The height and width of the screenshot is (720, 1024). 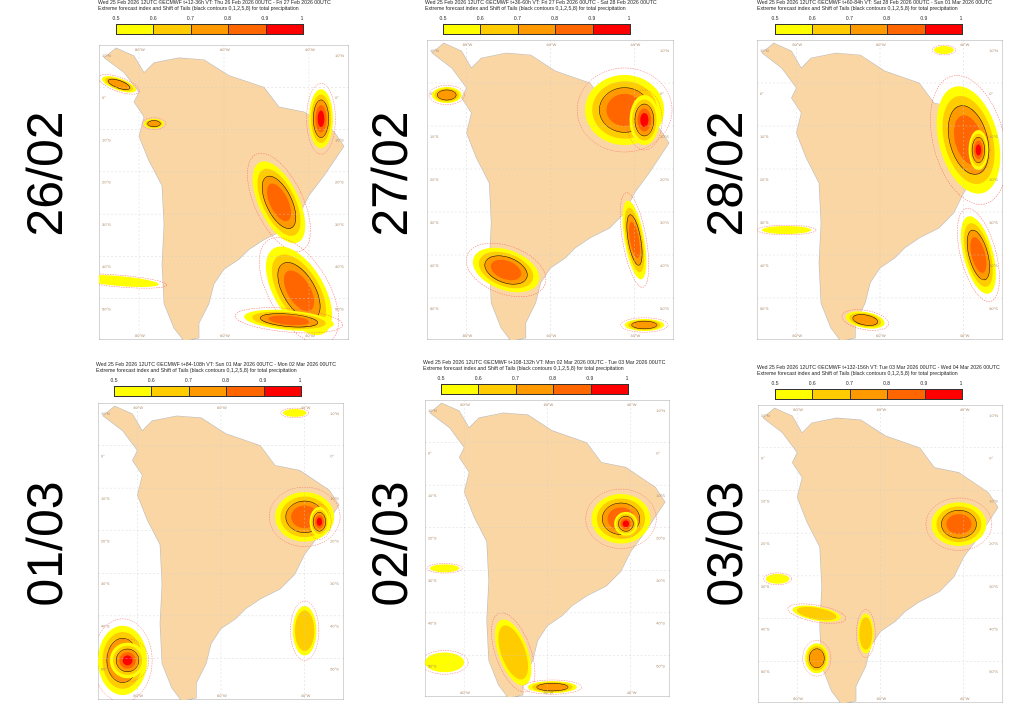 I want to click on colorbar-tick-label: 0.9, so click(x=592, y=19).